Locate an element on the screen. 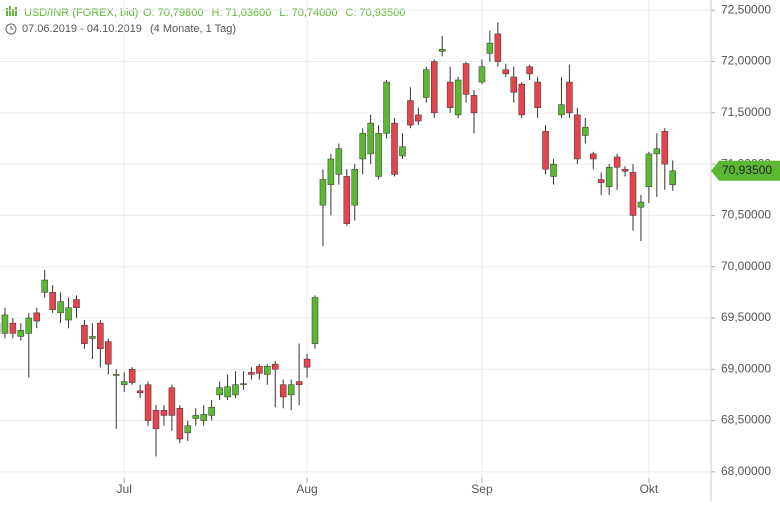 This screenshot has height=506, width=780. y-tick-label: 72,50000 is located at coordinates (746, 9).